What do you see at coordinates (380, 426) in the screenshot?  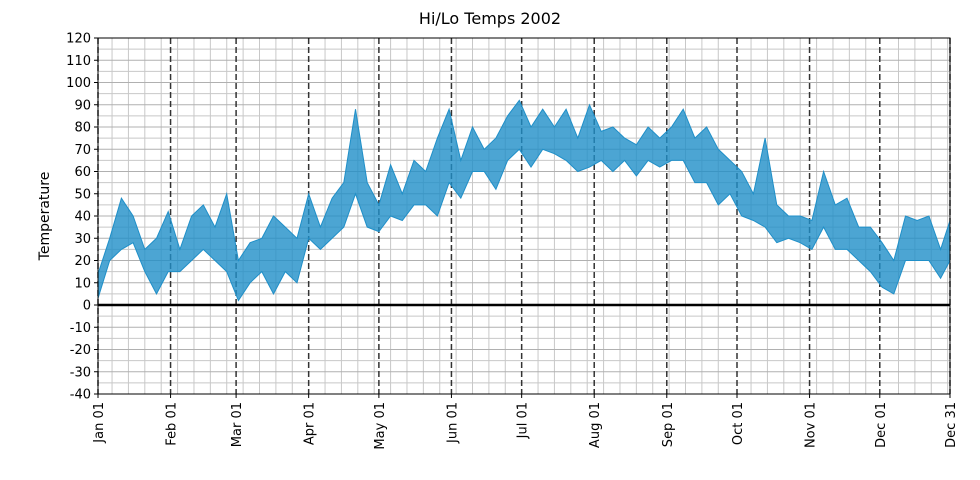 I see `x-tick-label: May 01` at bounding box center [380, 426].